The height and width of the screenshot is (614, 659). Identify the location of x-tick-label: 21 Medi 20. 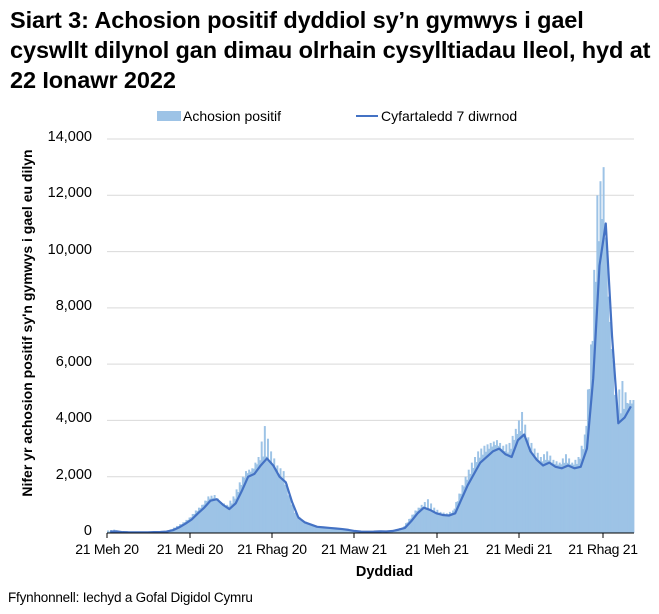
(190, 549).